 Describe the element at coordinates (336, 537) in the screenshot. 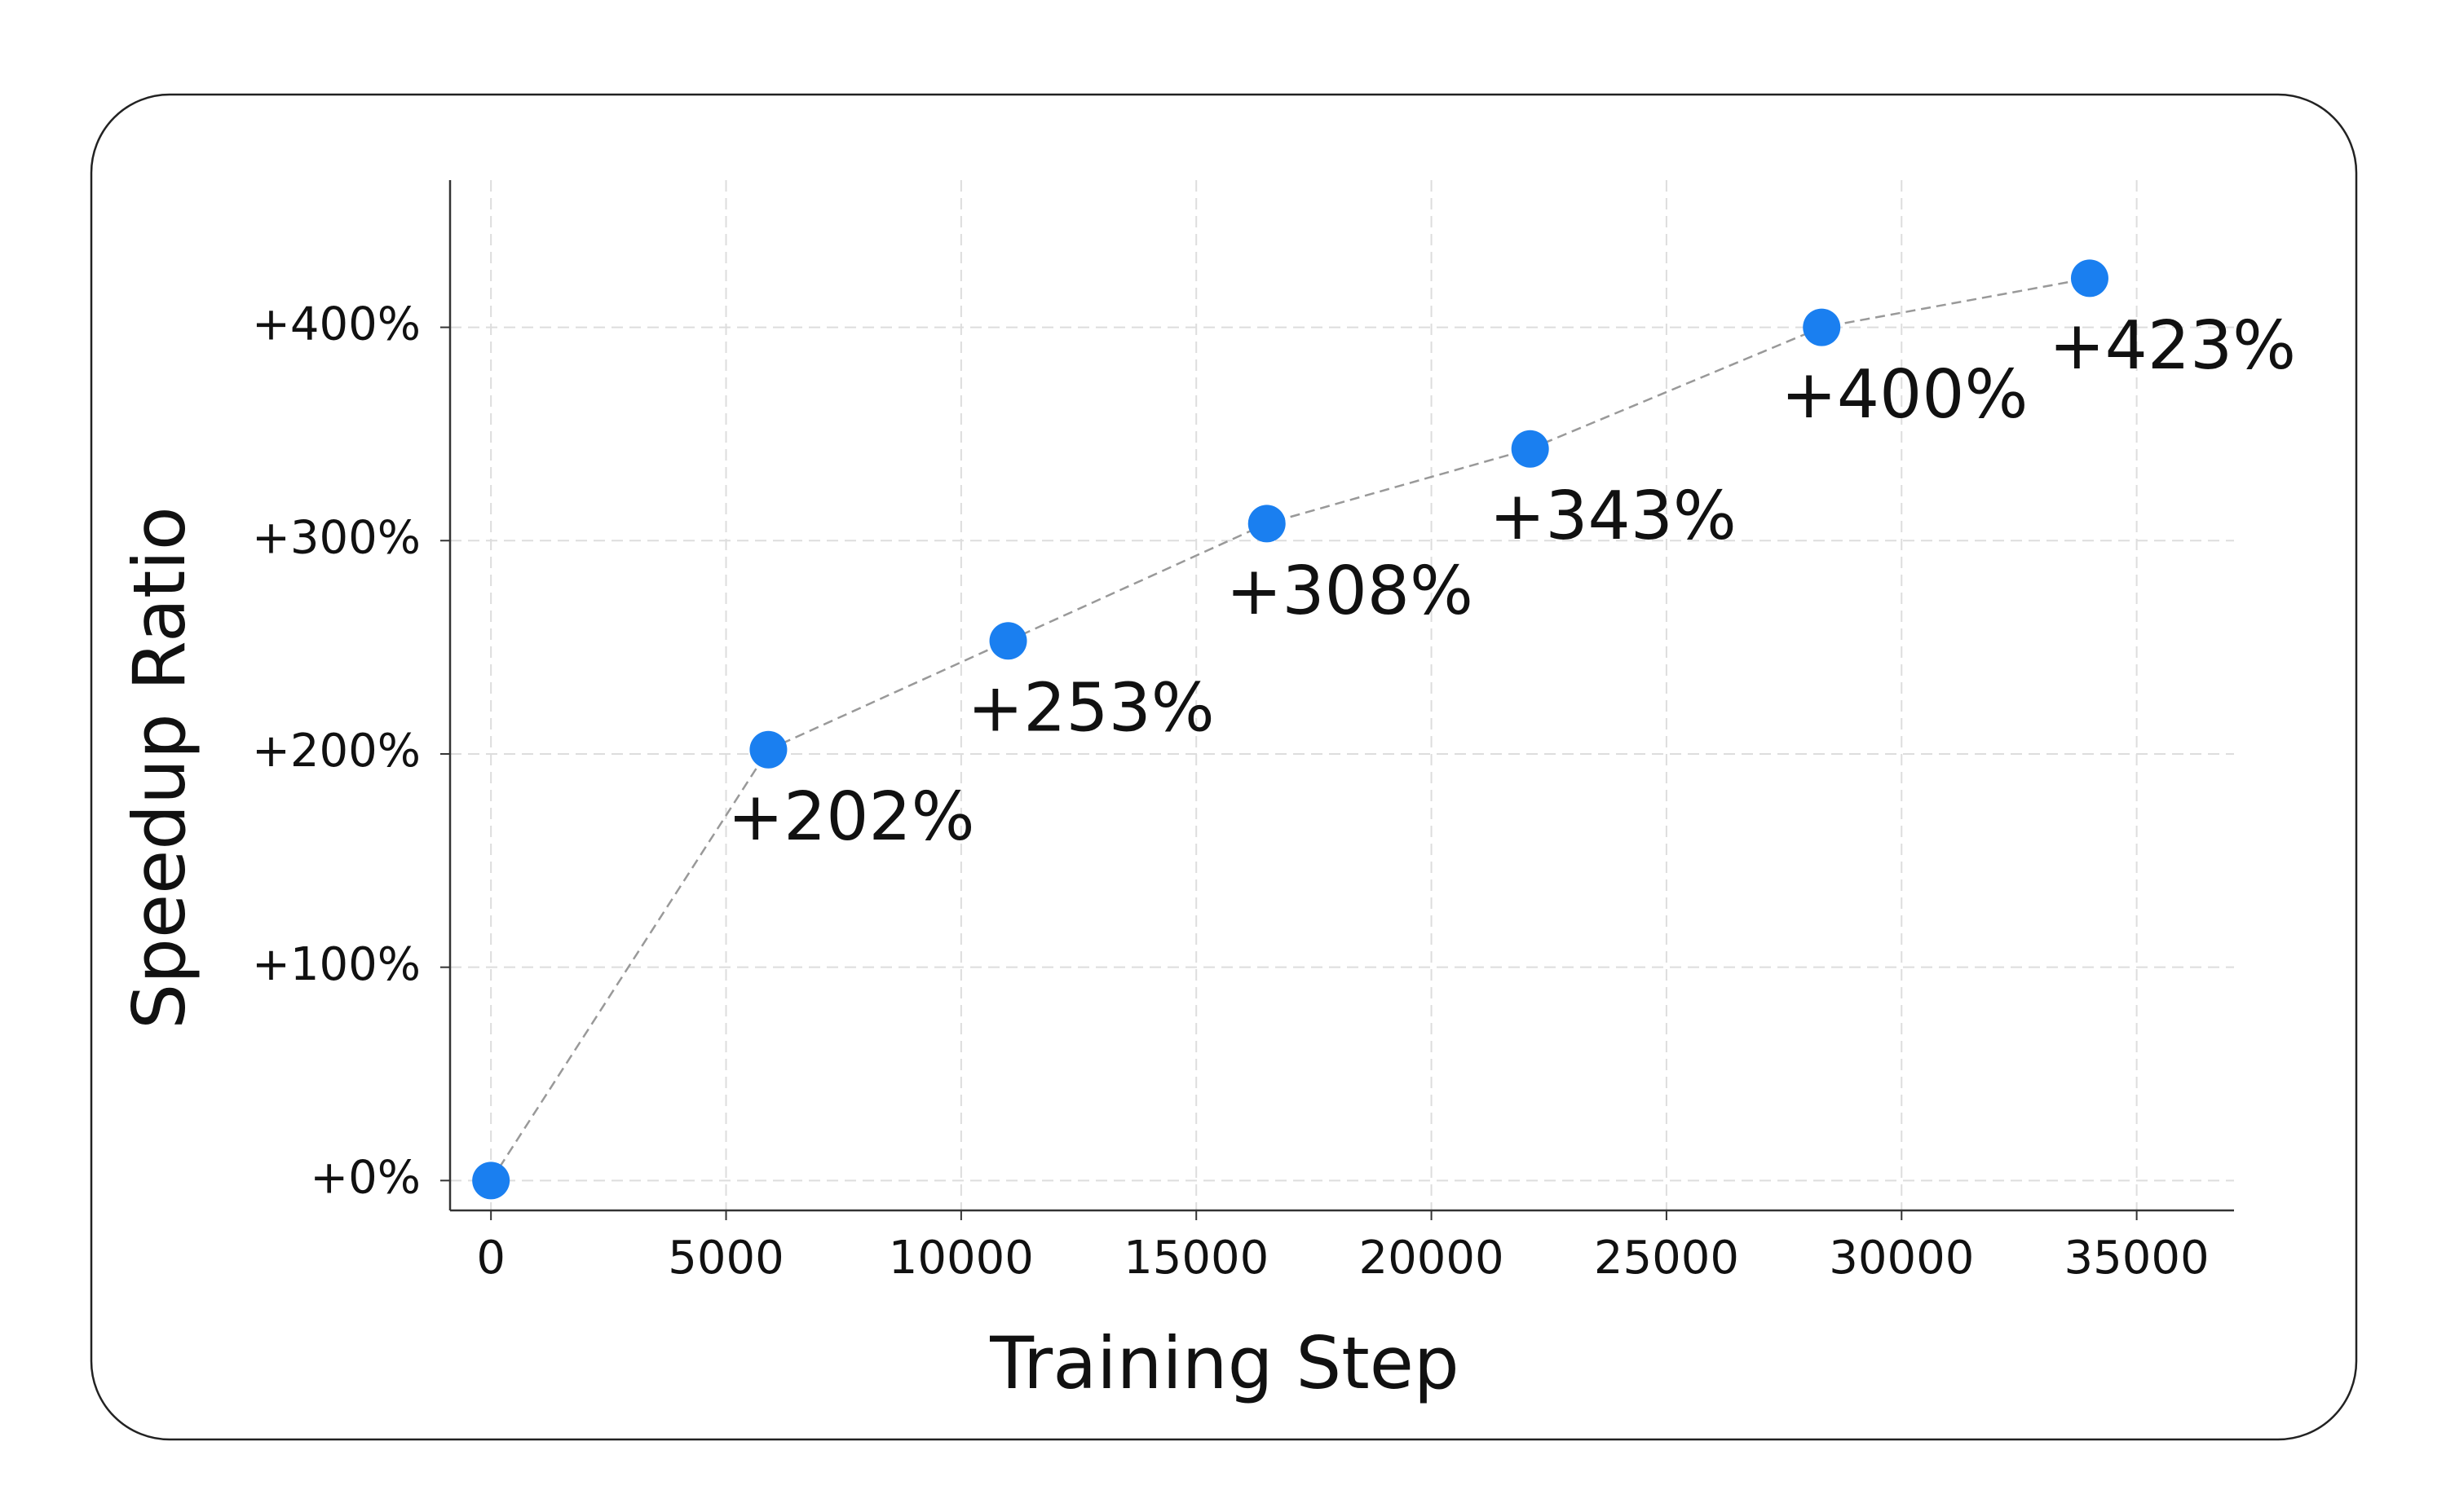

I see `y-tick-label: +300%` at that location.